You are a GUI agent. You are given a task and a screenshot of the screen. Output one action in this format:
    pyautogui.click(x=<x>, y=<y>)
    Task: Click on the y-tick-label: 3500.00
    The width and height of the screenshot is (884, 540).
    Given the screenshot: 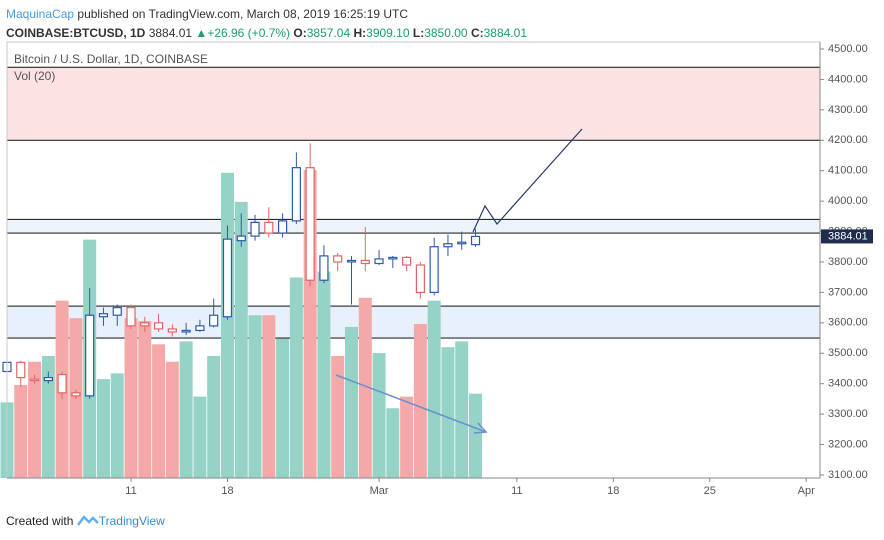 What is the action you would take?
    pyautogui.click(x=848, y=353)
    